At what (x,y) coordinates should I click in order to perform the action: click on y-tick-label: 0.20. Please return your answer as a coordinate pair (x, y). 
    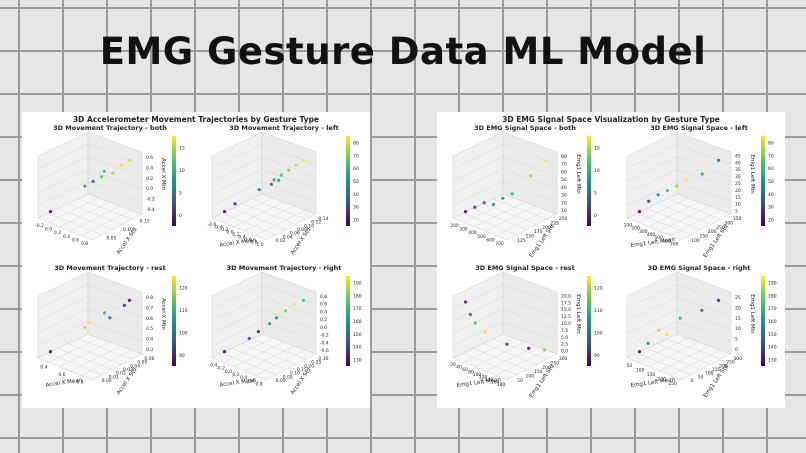
    Looking at the image, I should click on (309, 366).